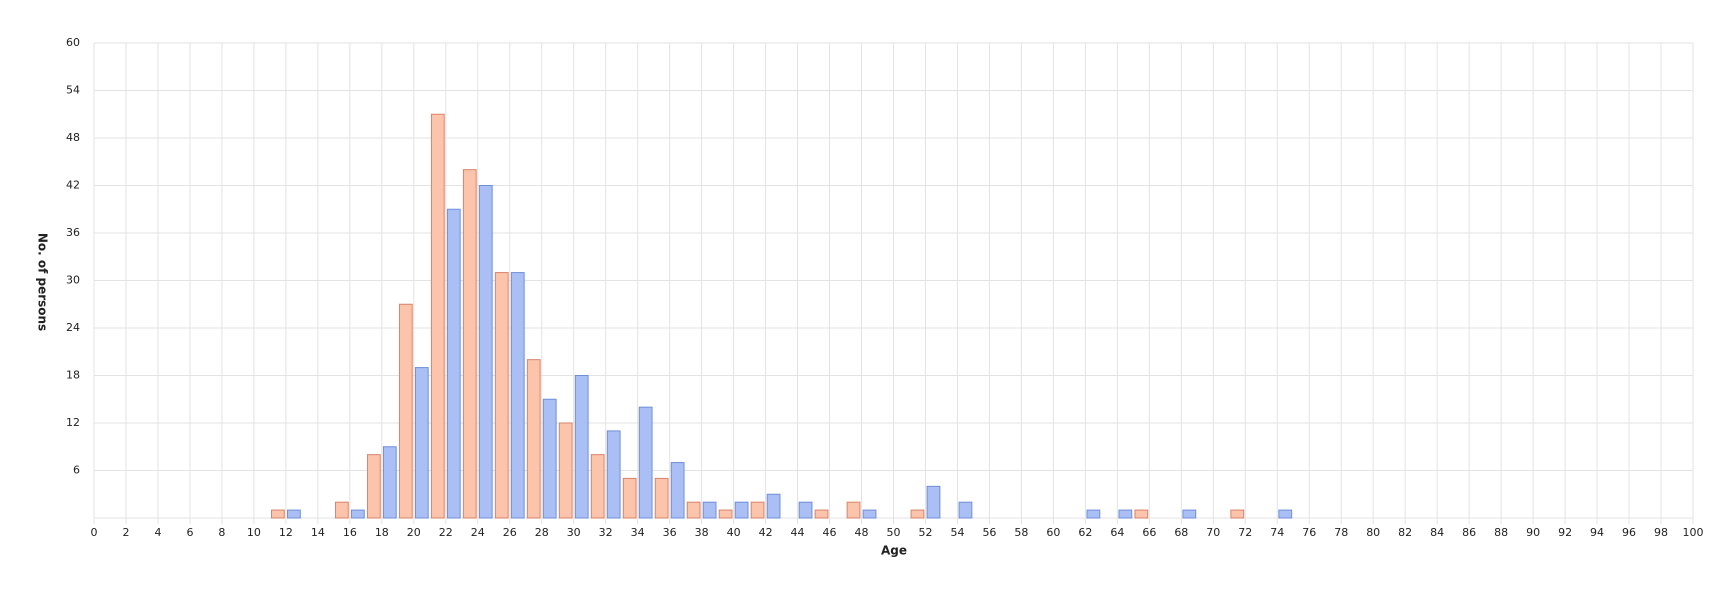 The height and width of the screenshot is (594, 1734). I want to click on x-tick-label: 68, so click(1181, 532).